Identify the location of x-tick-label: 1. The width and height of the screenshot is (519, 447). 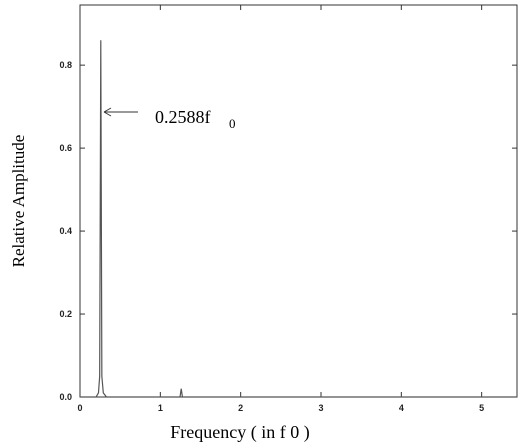
(160, 408).